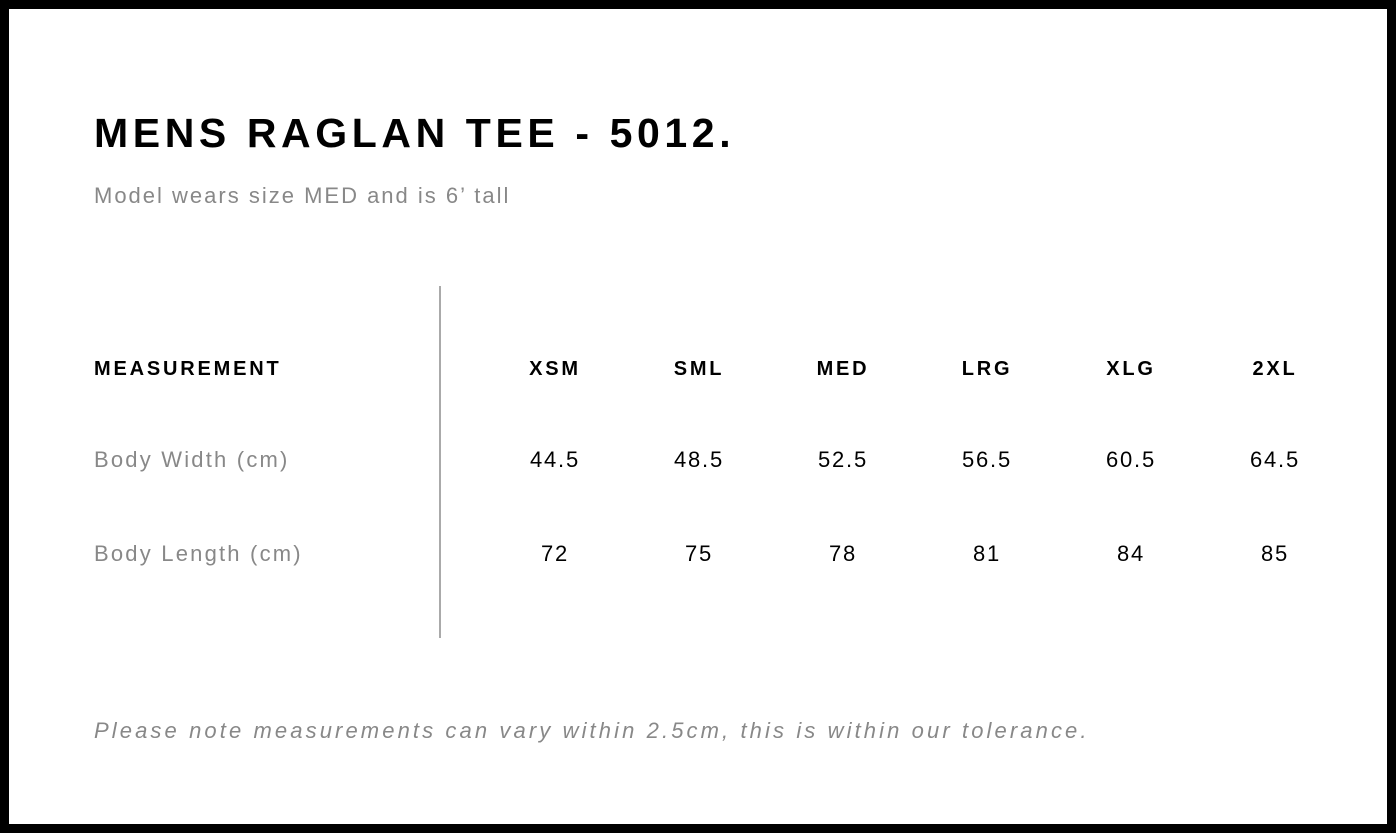 Image resolution: width=1396 pixels, height=833 pixels. What do you see at coordinates (1275, 553) in the screenshot?
I see `table-cell: 85` at bounding box center [1275, 553].